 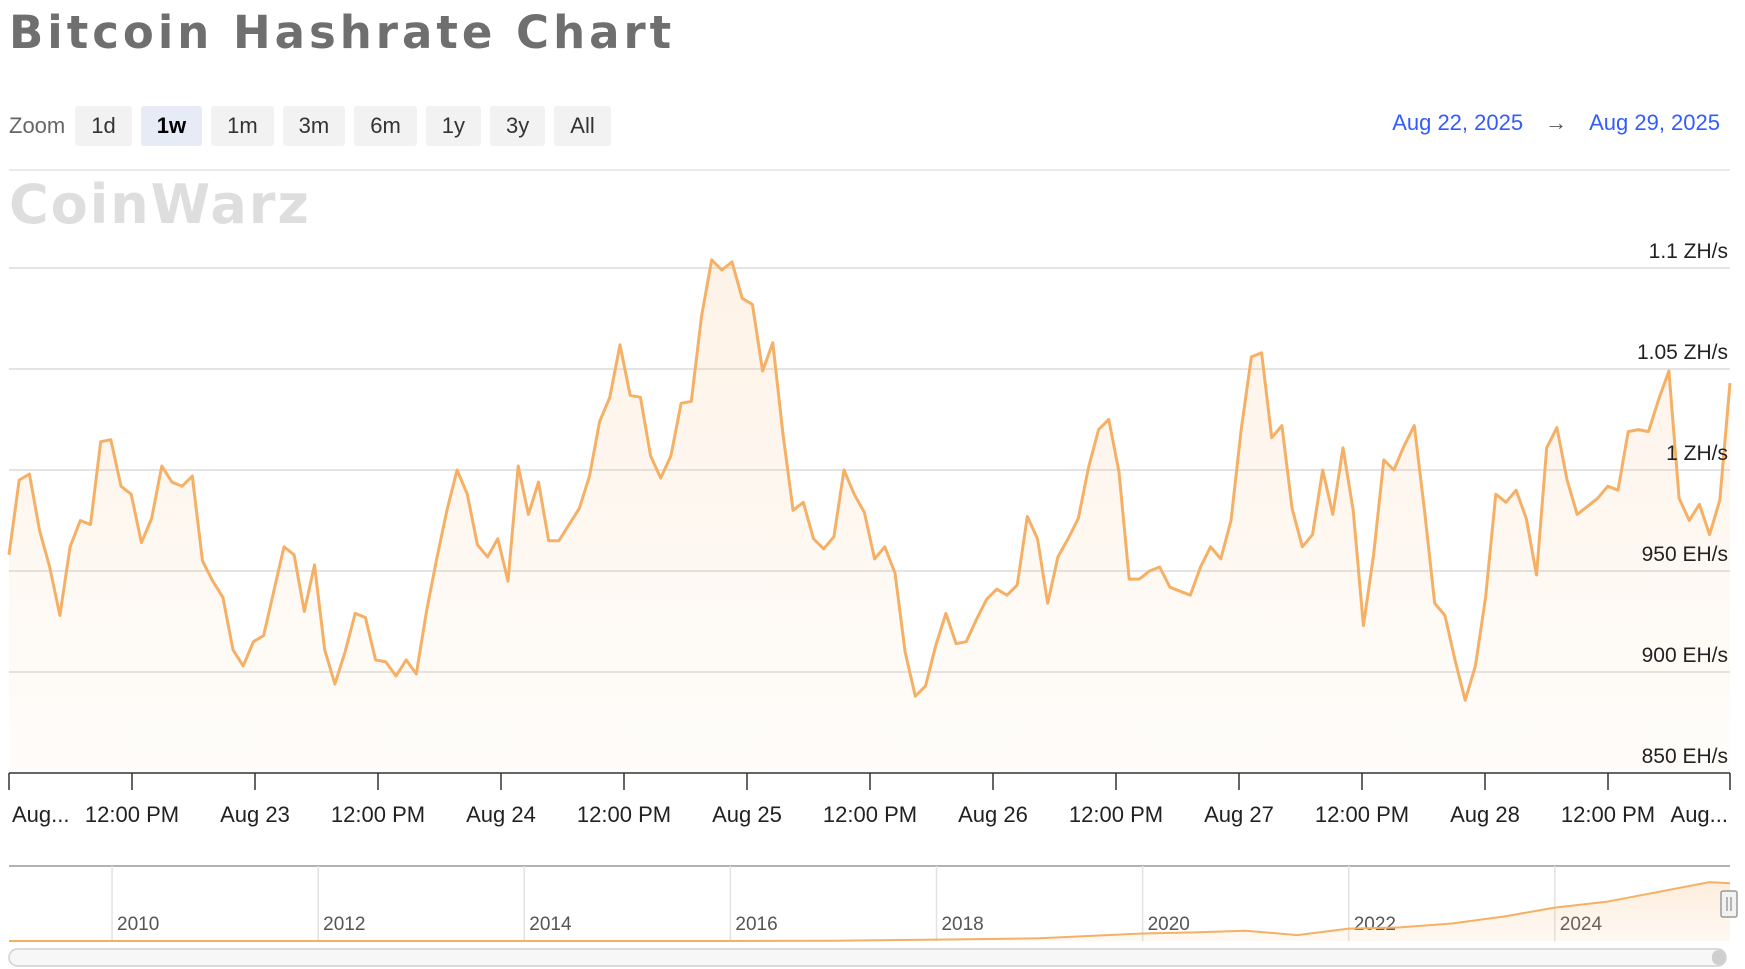 What do you see at coordinates (160, 204) in the screenshot?
I see `coinwarz-watermark: CoinWarz` at bounding box center [160, 204].